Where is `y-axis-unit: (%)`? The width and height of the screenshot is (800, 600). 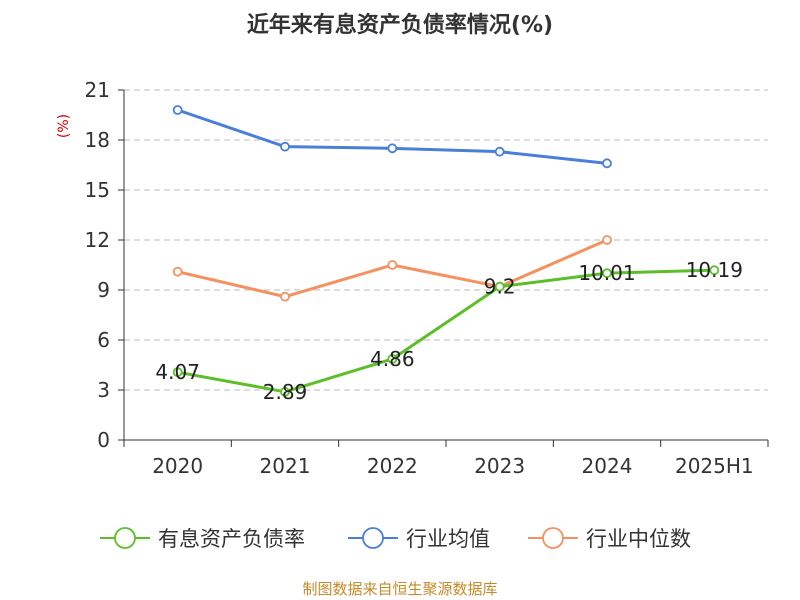 y-axis-unit: (%) is located at coordinates (64, 126).